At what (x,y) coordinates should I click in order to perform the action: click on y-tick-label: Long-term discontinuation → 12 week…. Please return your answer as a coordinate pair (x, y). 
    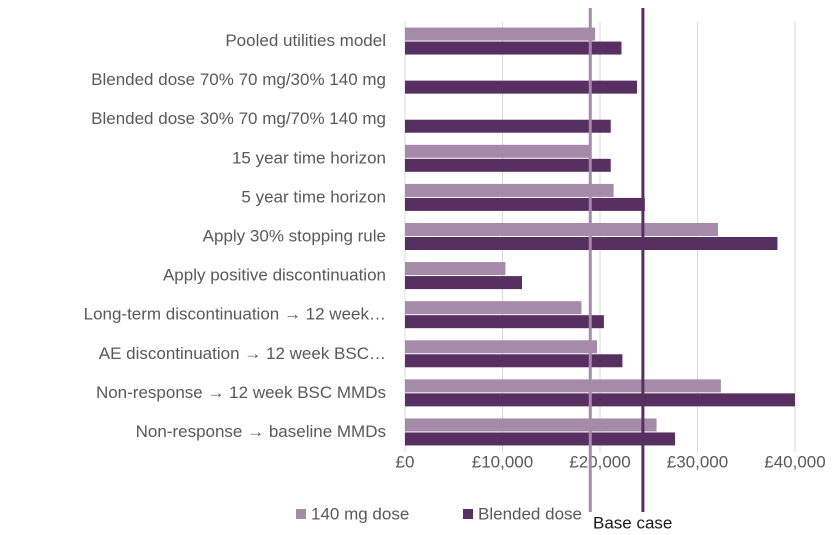
    Looking at the image, I should click on (235, 314).